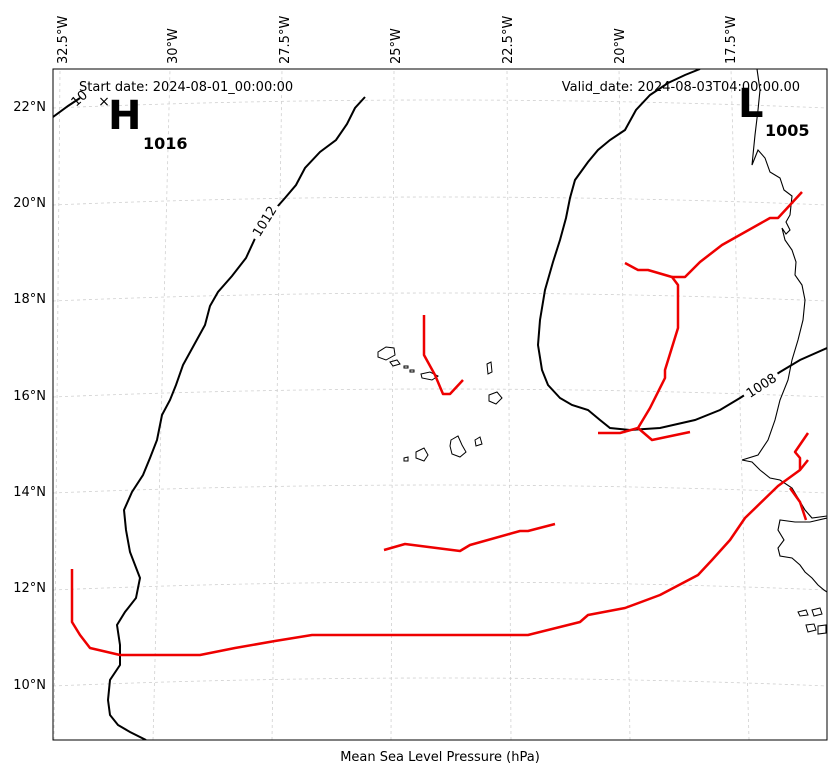 This screenshot has height=783, width=837. Describe the element at coordinates (443, 355) in the screenshot. I see `front-line-cape-verde` at that location.